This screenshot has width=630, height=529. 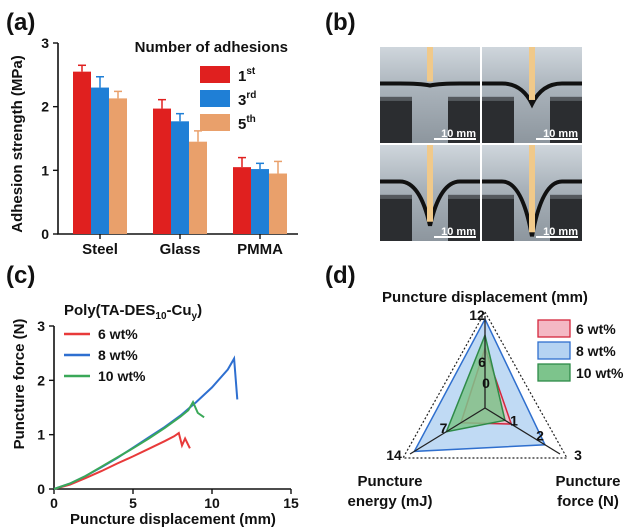 What do you see at coordinates (340, 22) in the screenshot?
I see `panel-label-b: (b)` at bounding box center [340, 22].